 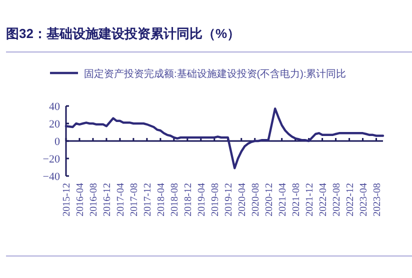 What do you see at coordinates (57, 142) in the screenshot?
I see `y-tick-label: 0` at bounding box center [57, 142].